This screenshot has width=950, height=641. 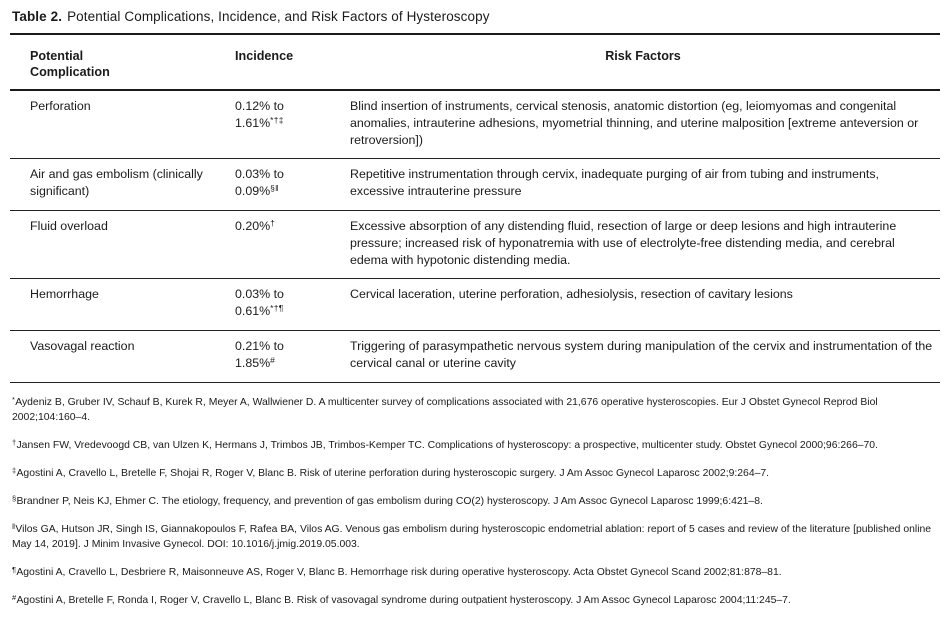 I want to click on footnote-marker: #, so click(x=14, y=597).